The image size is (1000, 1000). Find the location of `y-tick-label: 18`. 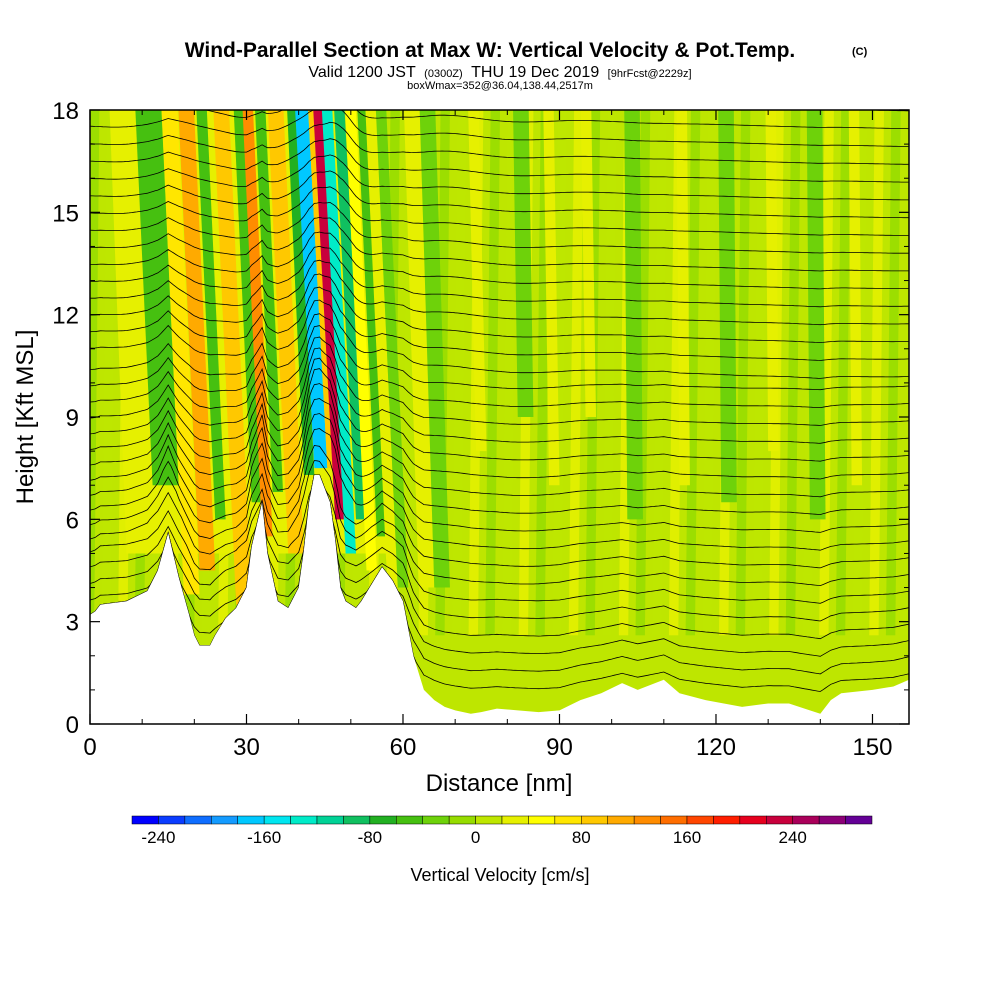

y-tick-label: 18 is located at coordinates (65, 111).